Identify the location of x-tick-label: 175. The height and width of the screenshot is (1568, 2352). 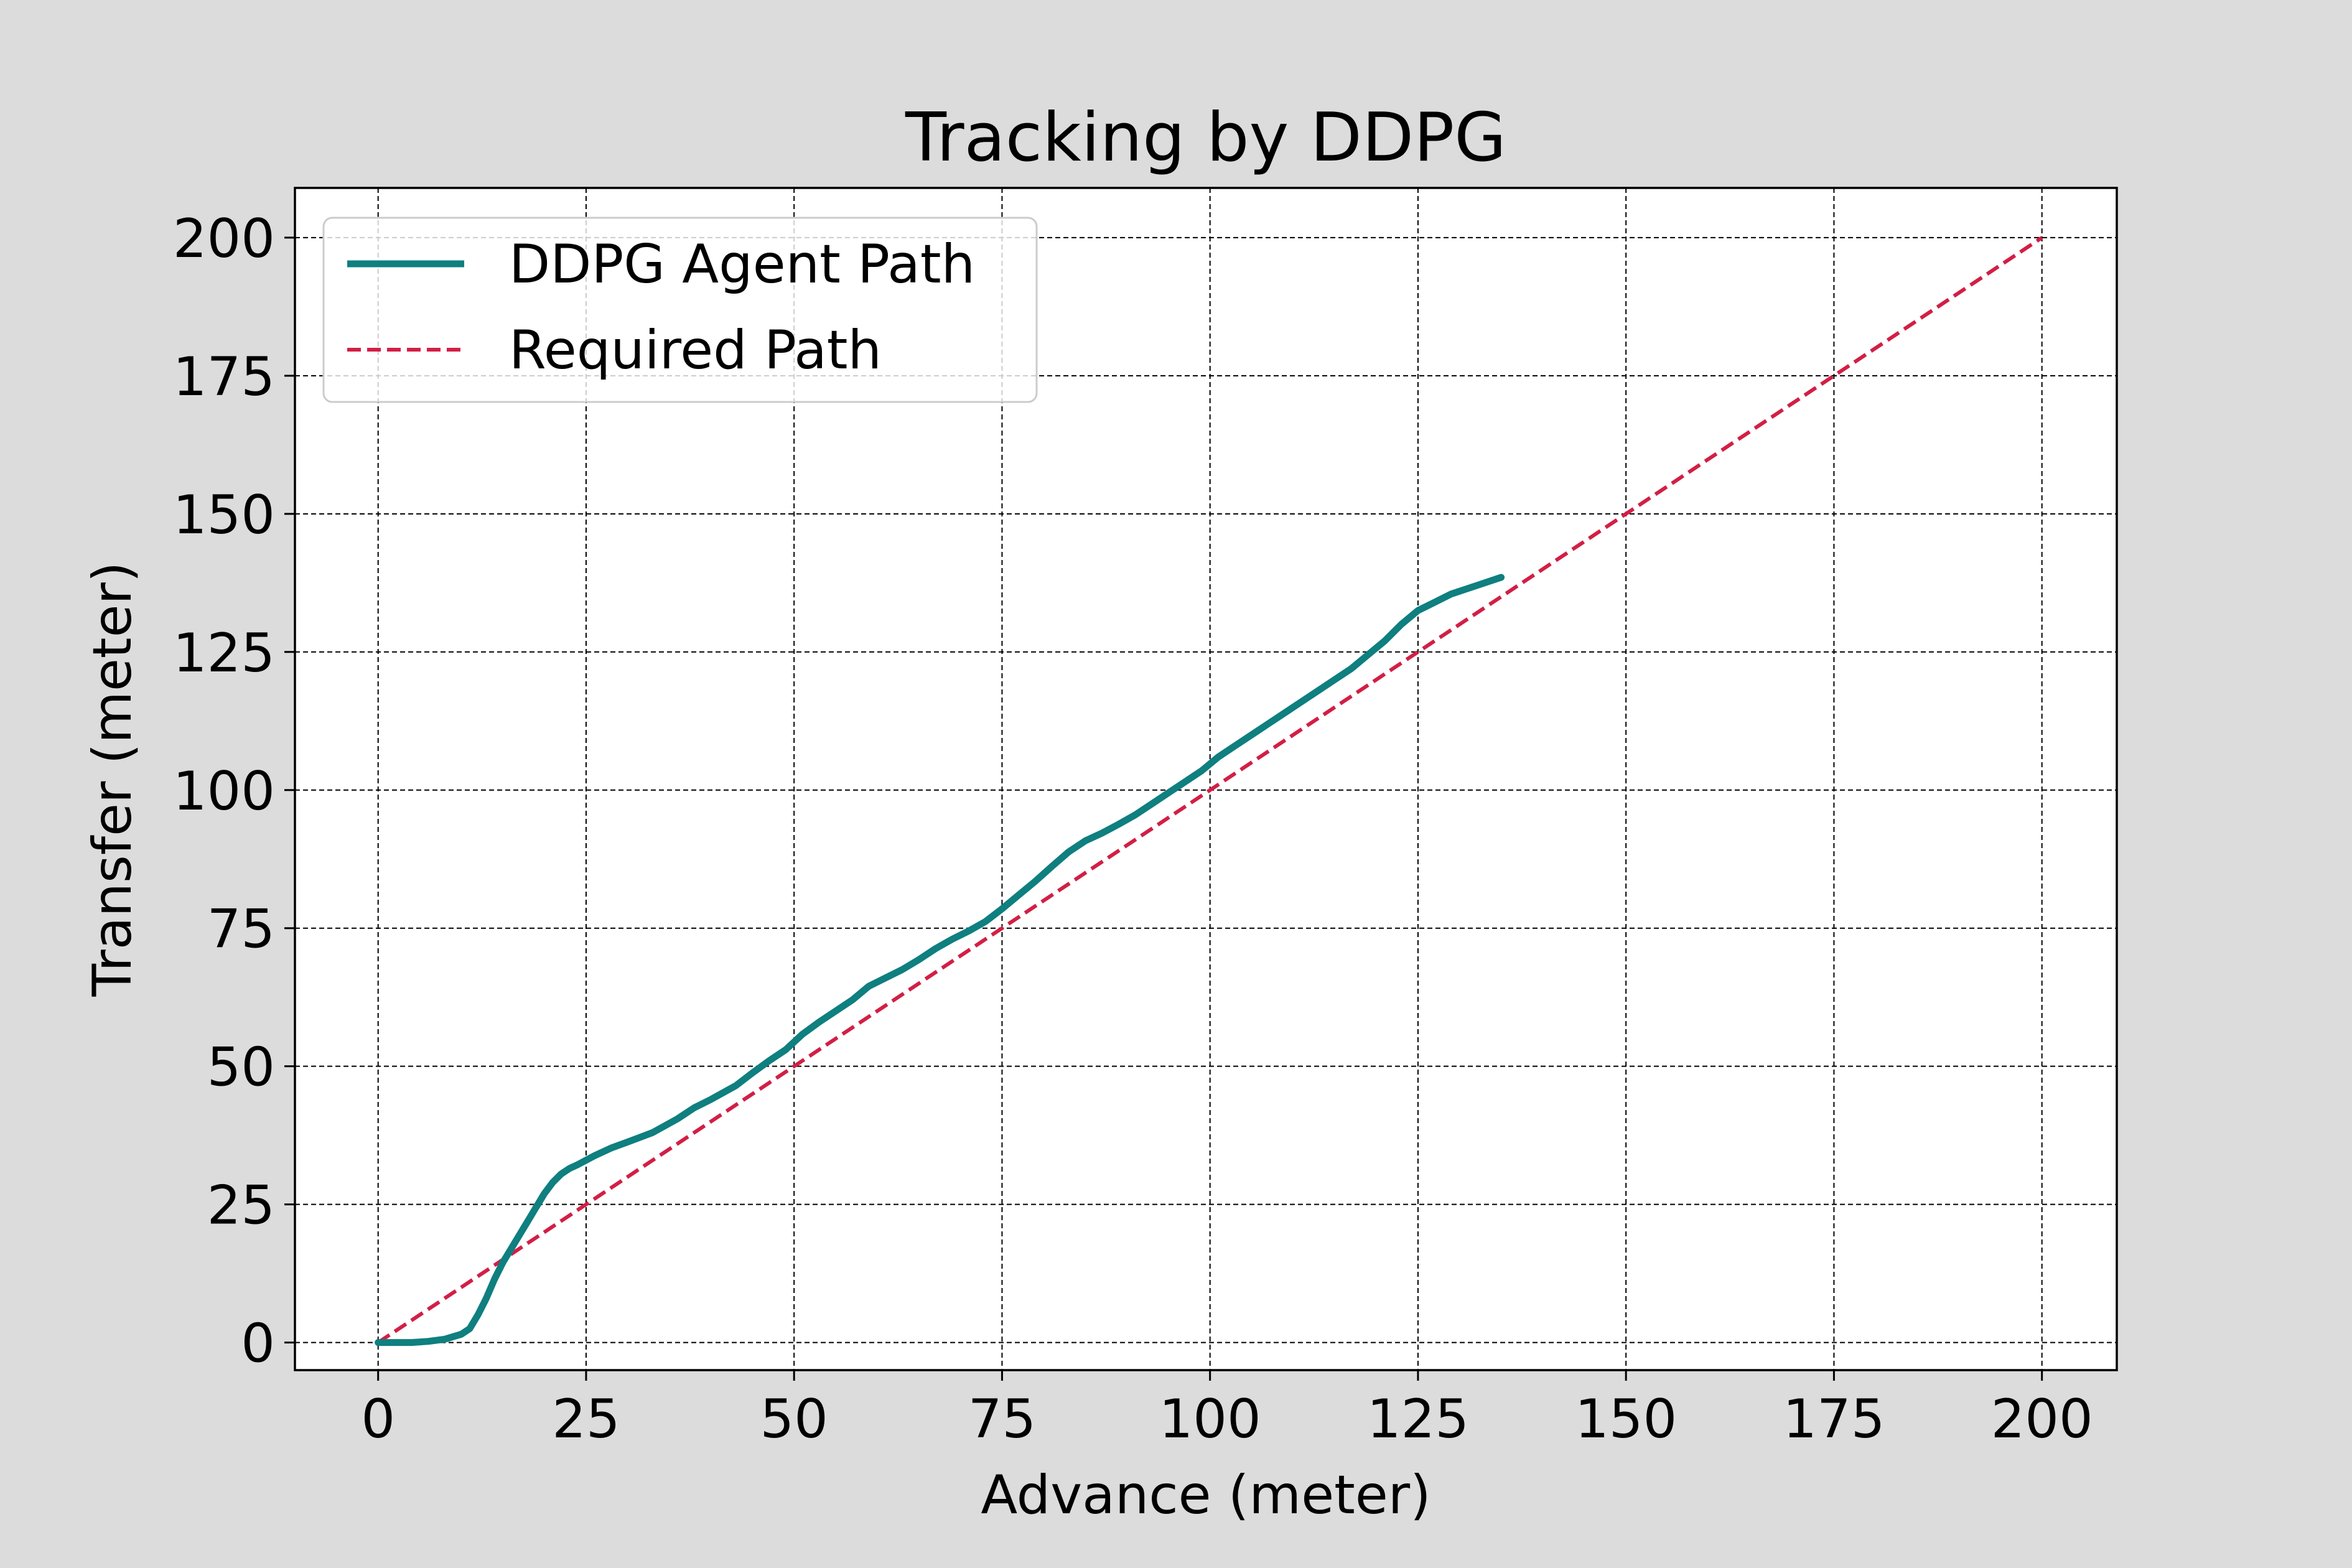
(1834, 1419).